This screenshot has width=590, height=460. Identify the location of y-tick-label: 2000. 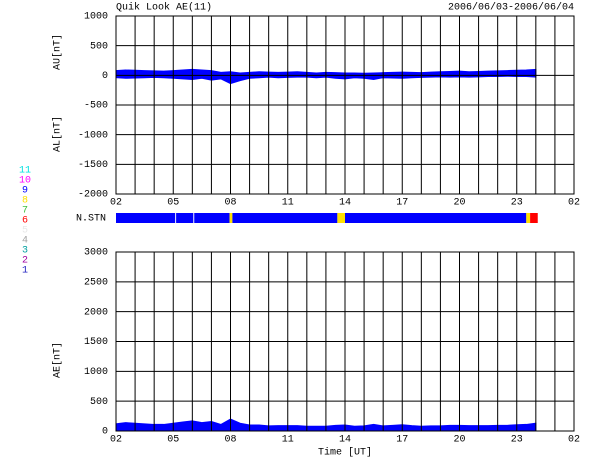
(96, 312).